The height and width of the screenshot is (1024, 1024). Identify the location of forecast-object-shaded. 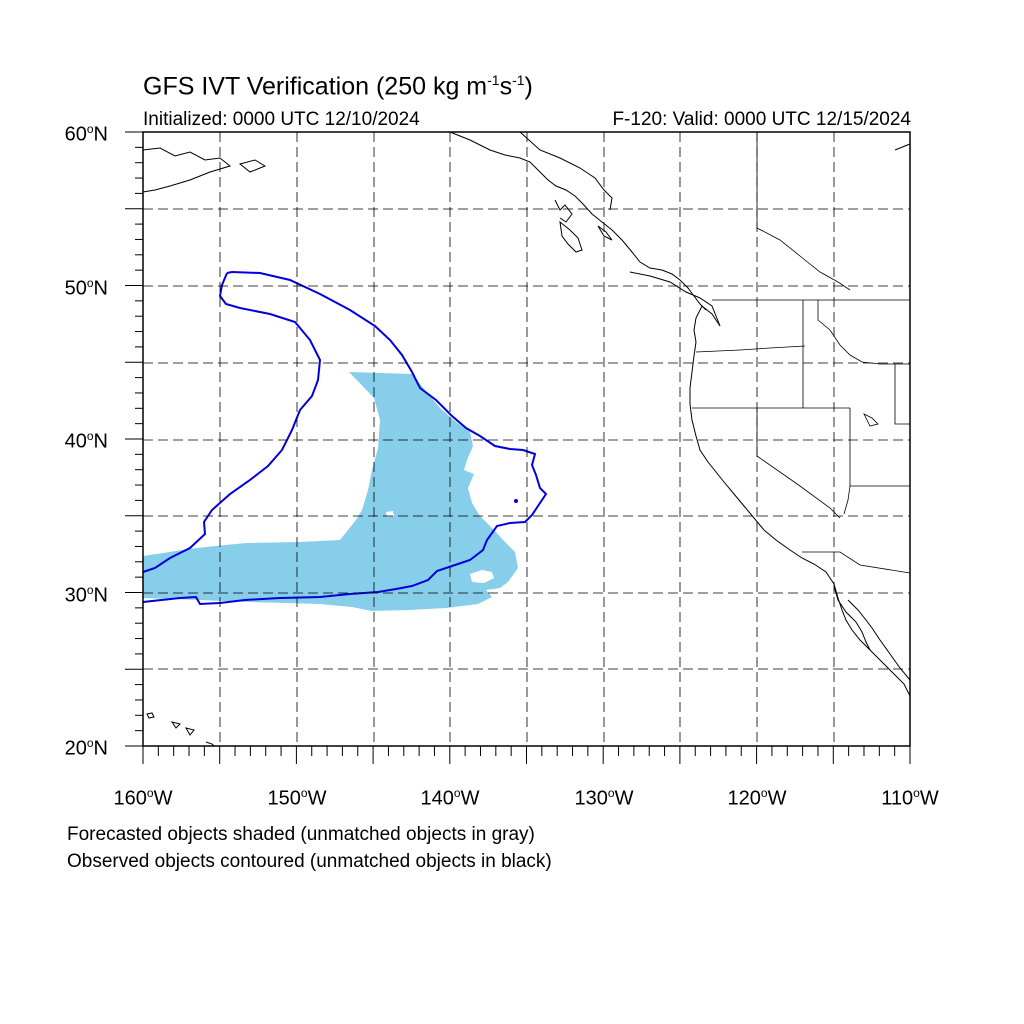
(330, 491).